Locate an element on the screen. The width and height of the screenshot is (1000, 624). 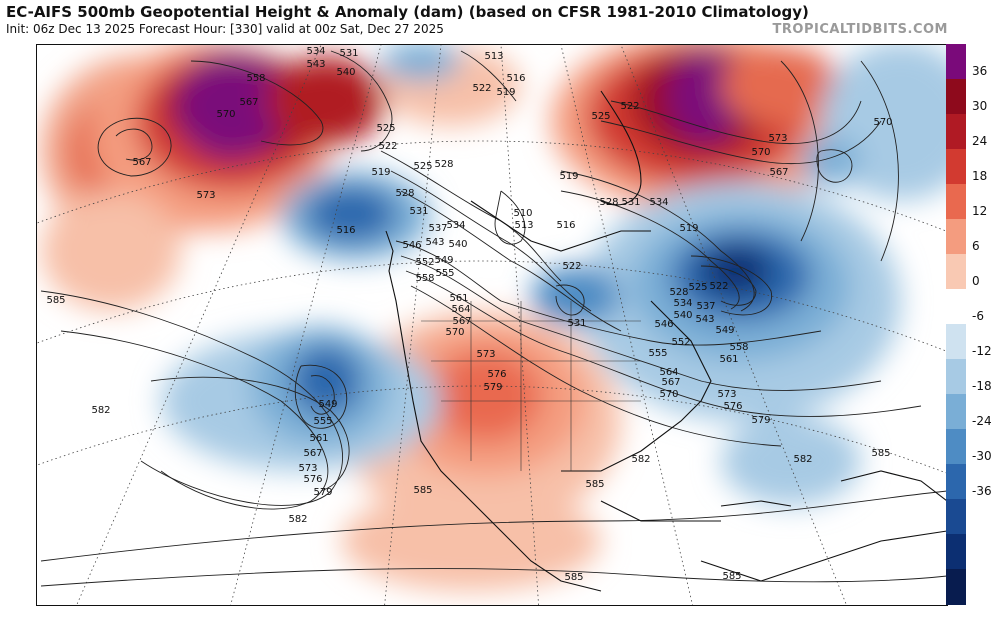
contour-label: 510 is located at coordinates (522, 213).